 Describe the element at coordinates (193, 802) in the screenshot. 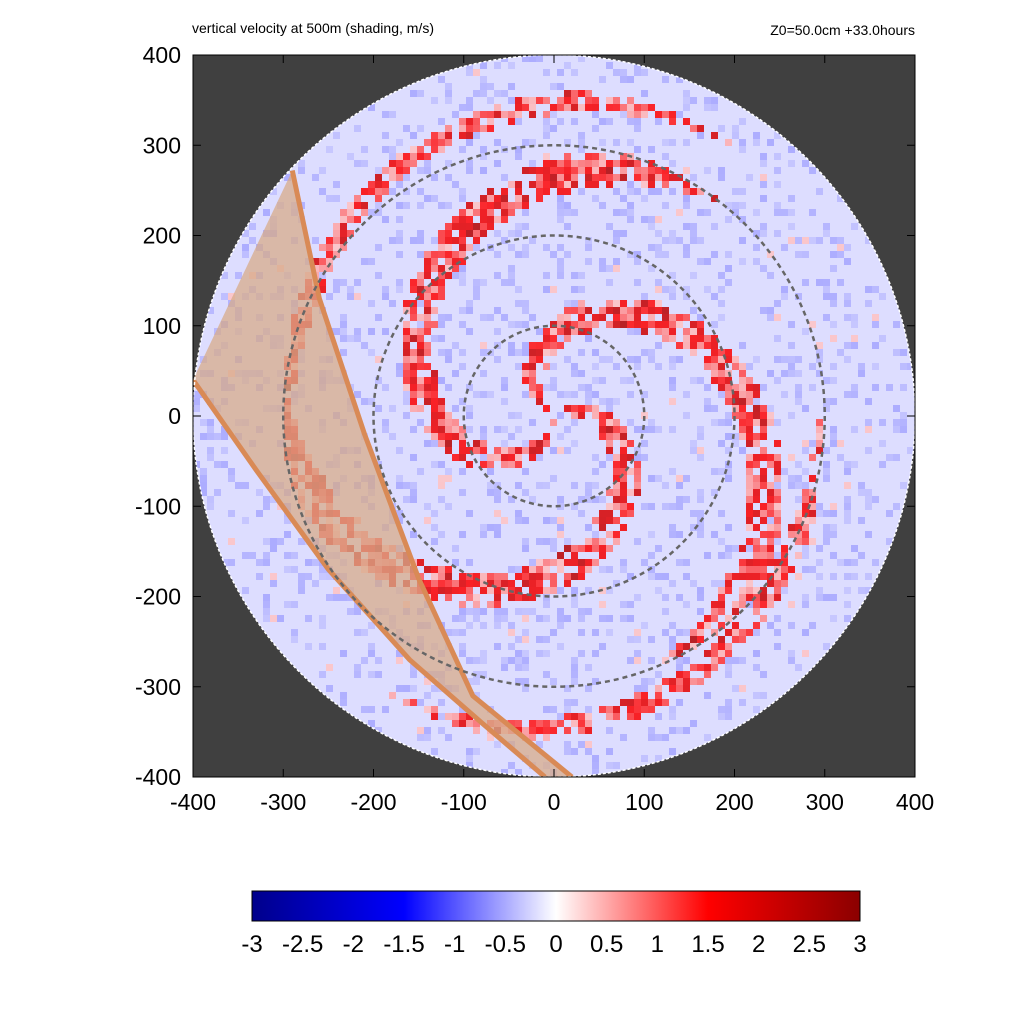

I see `x-tick-label: -400` at that location.